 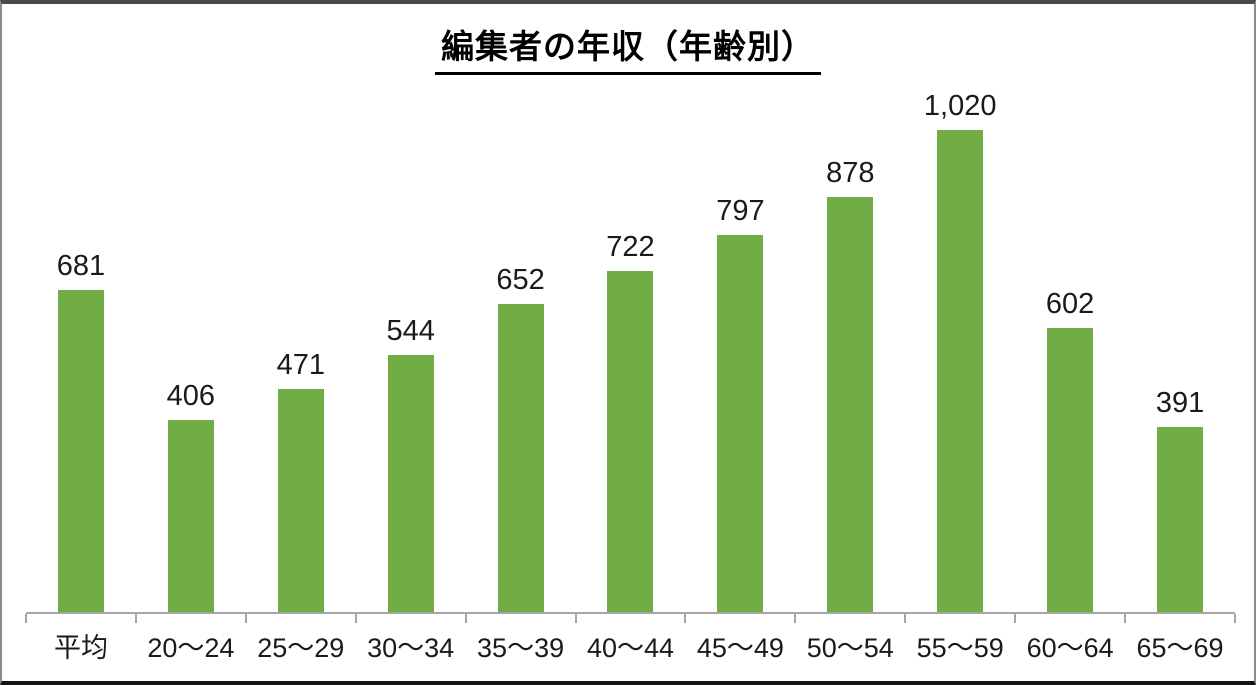 What do you see at coordinates (740, 648) in the screenshot?
I see `x-axis-category-label: 45〜49` at bounding box center [740, 648].